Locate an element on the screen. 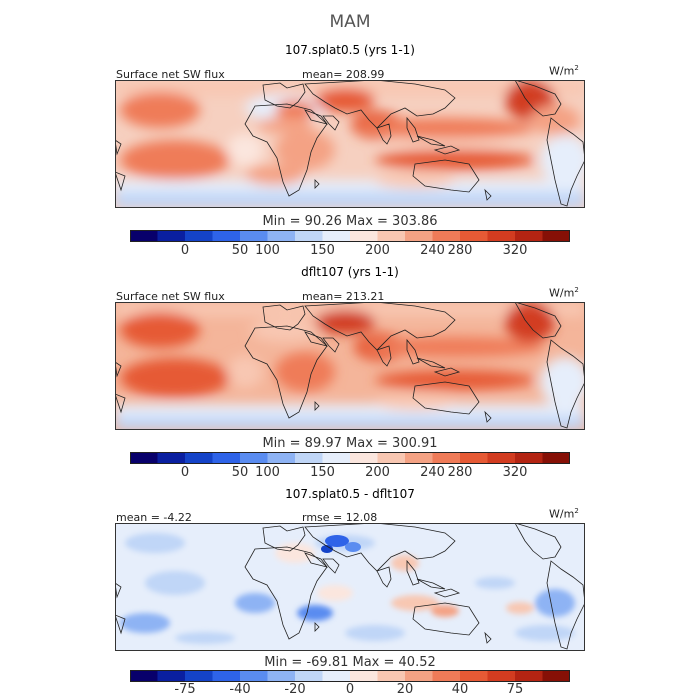  colorbar-tick-label: 75 is located at coordinates (515, 689).